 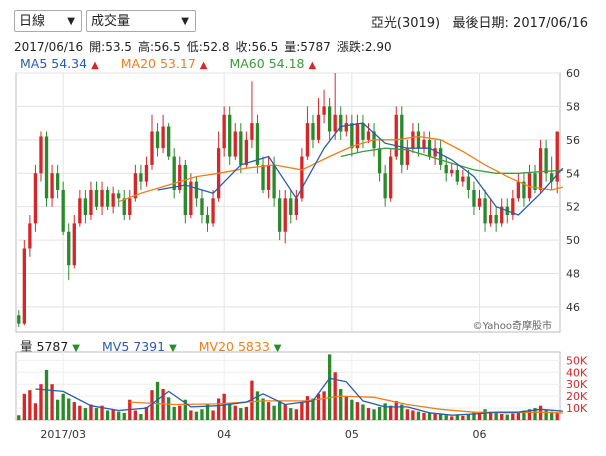 I want to click on x-tick-label: 06, so click(x=480, y=434).